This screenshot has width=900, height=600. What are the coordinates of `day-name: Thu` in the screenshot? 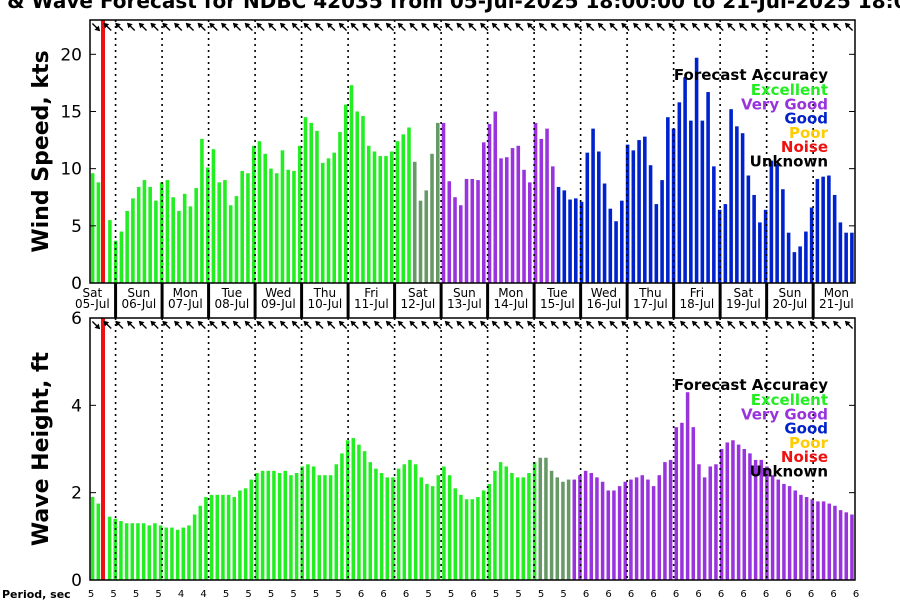 It's located at (325, 293).